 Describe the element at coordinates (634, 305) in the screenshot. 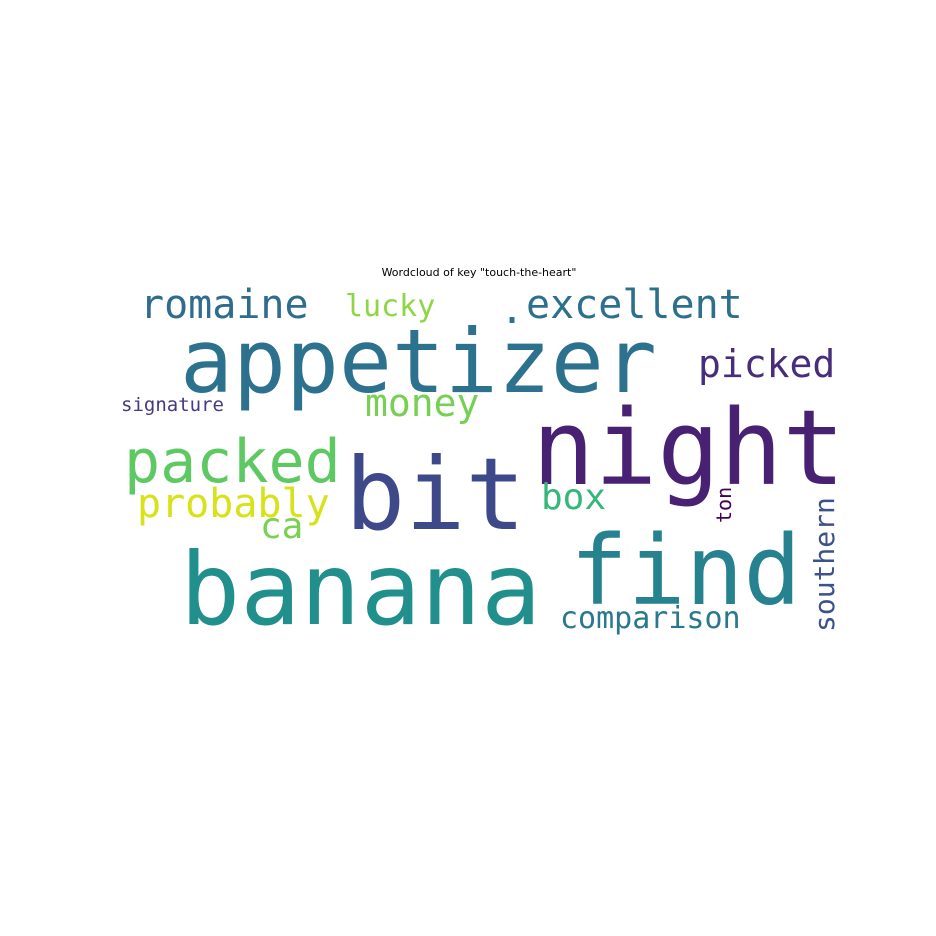

I see `word-excellent: excellent` at that location.